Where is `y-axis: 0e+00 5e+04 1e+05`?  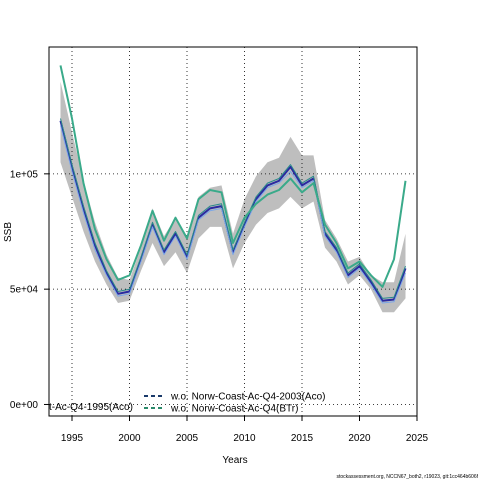 y-axis: 0e+00 5e+04 1e+05 is located at coordinates (29, 290).